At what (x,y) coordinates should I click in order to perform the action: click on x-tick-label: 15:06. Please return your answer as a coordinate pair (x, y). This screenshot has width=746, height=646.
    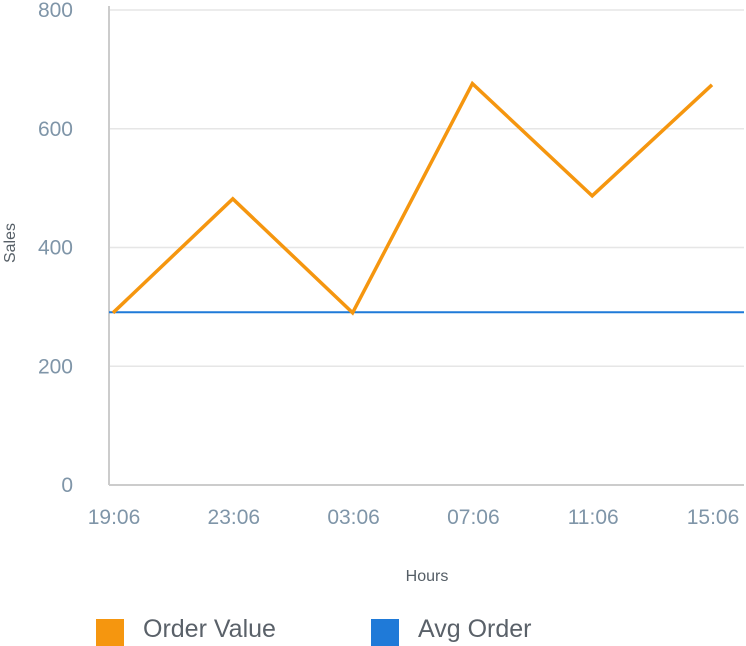
    Looking at the image, I should click on (713, 517).